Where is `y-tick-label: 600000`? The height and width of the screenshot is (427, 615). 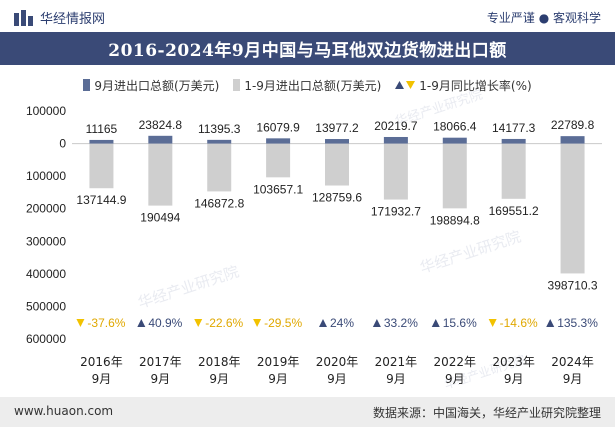
y-tick-label: 600000 is located at coordinates (46, 339).